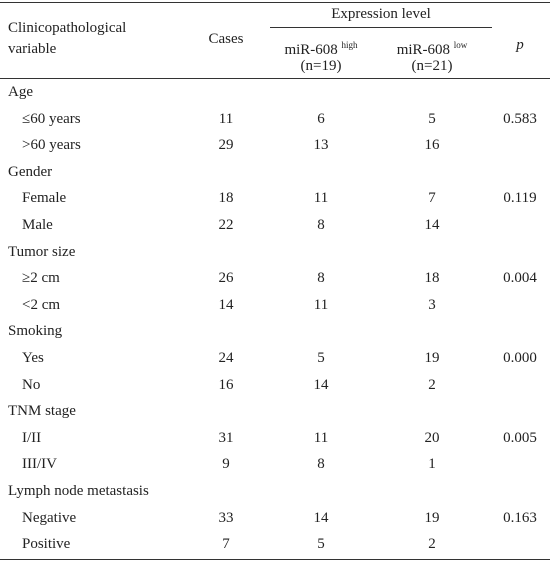 This screenshot has height=561, width=550. Describe the element at coordinates (35, 331) in the screenshot. I see `group-label: Smoking` at that location.